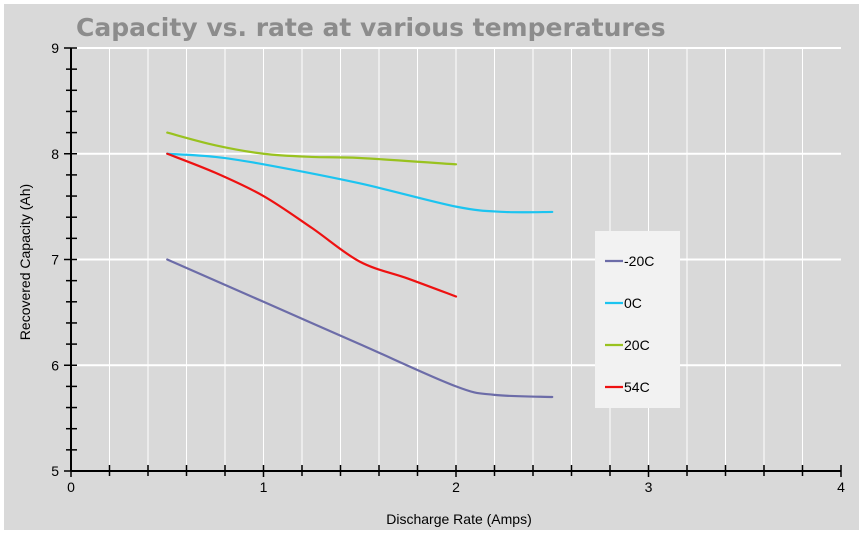 This screenshot has height=534, width=863. Describe the element at coordinates (649, 487) in the screenshot. I see `x-tick-label: 3` at that location.